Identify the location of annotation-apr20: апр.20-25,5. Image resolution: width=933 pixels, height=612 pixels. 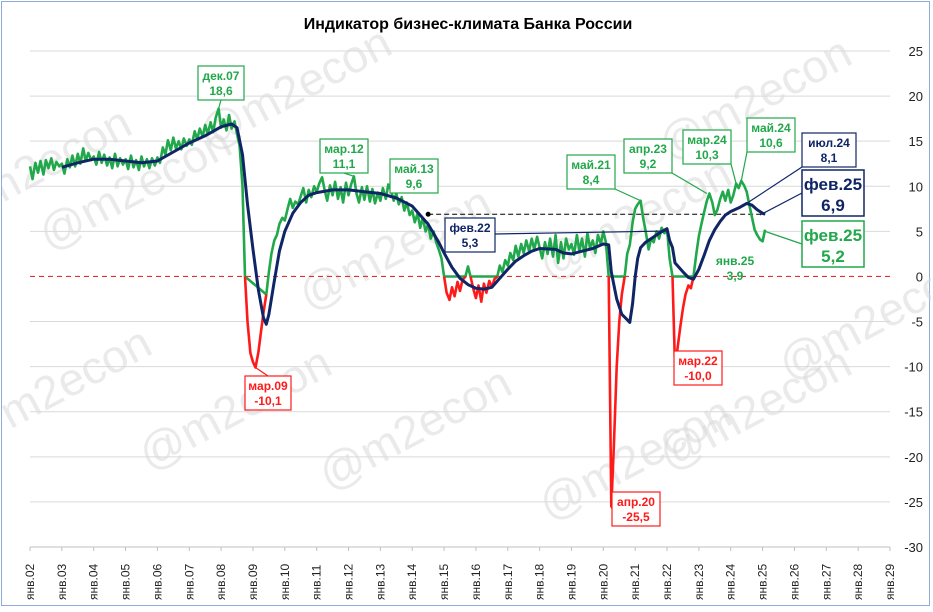
(635, 509).